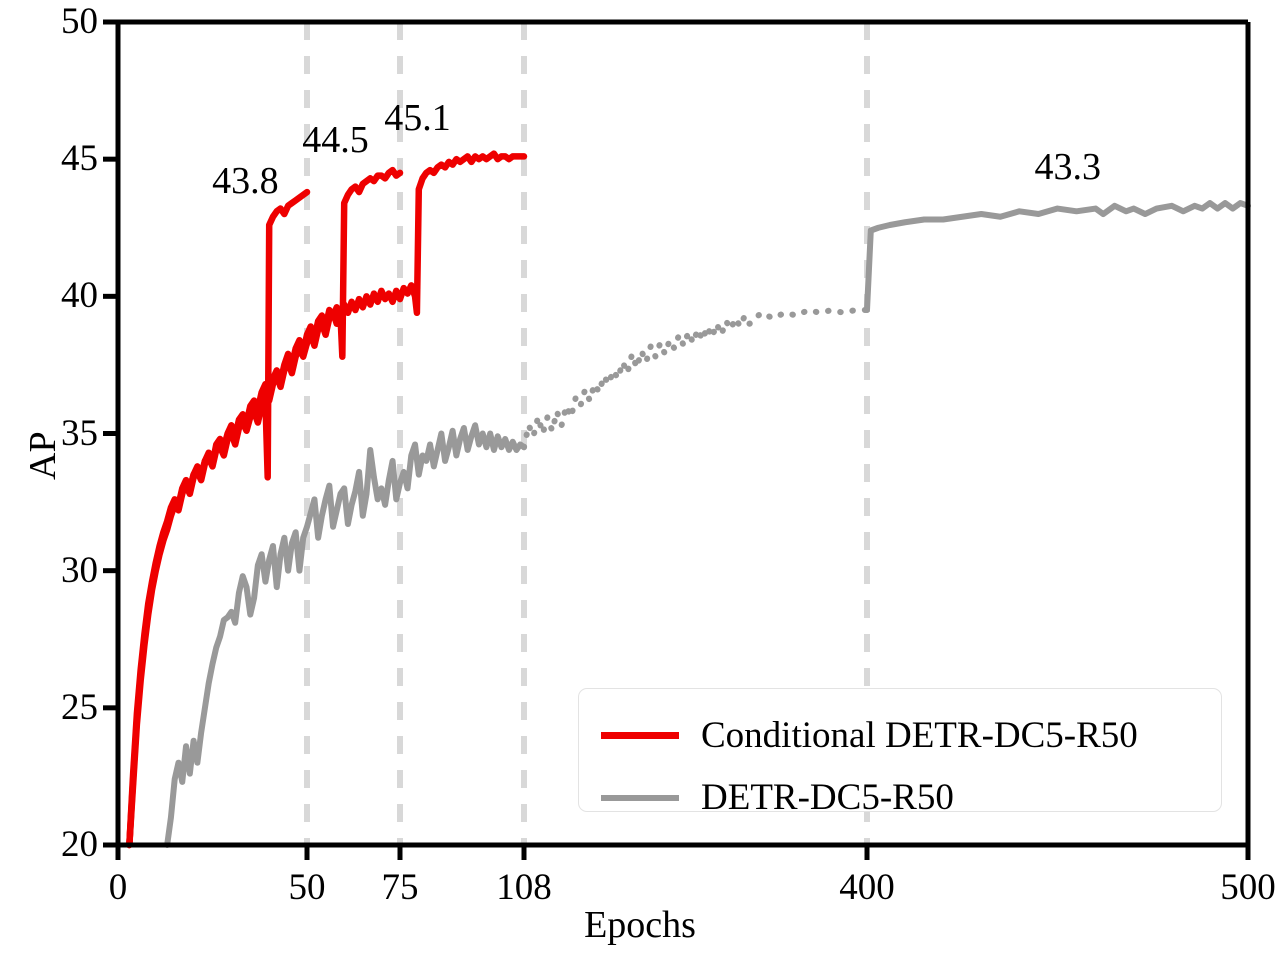 Image resolution: width=1280 pixels, height=960 pixels. Describe the element at coordinates (1057, 257) in the screenshot. I see `curve-detr-post-lr-drop` at that location.